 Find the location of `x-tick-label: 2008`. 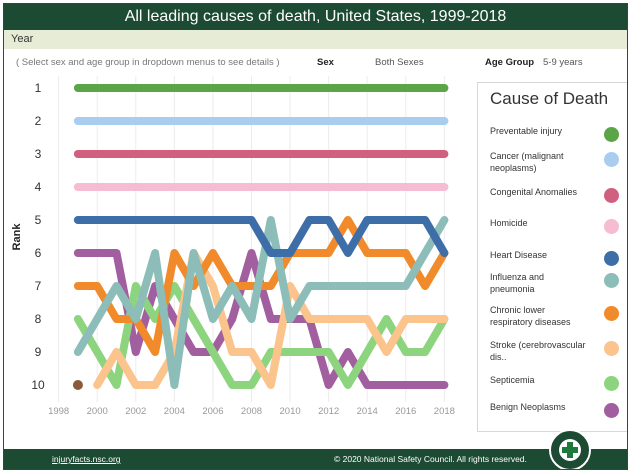

x-tick-label: 2008 is located at coordinates (251, 411).